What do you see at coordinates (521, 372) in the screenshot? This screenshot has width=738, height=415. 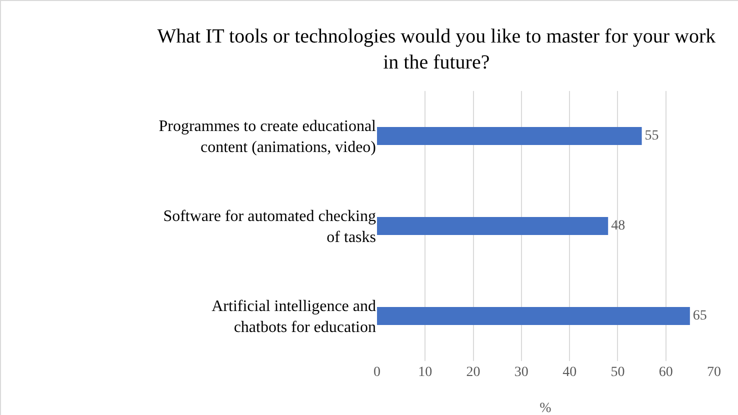 I see `x-tick-label: 30` at bounding box center [521, 372].